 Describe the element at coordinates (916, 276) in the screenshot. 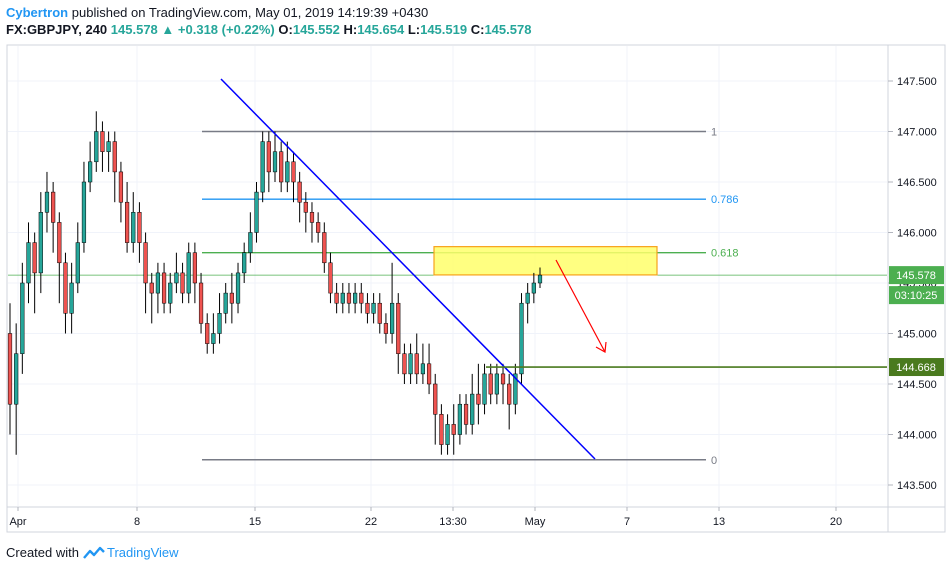

I see `last-price-label: 145.578` at that location.